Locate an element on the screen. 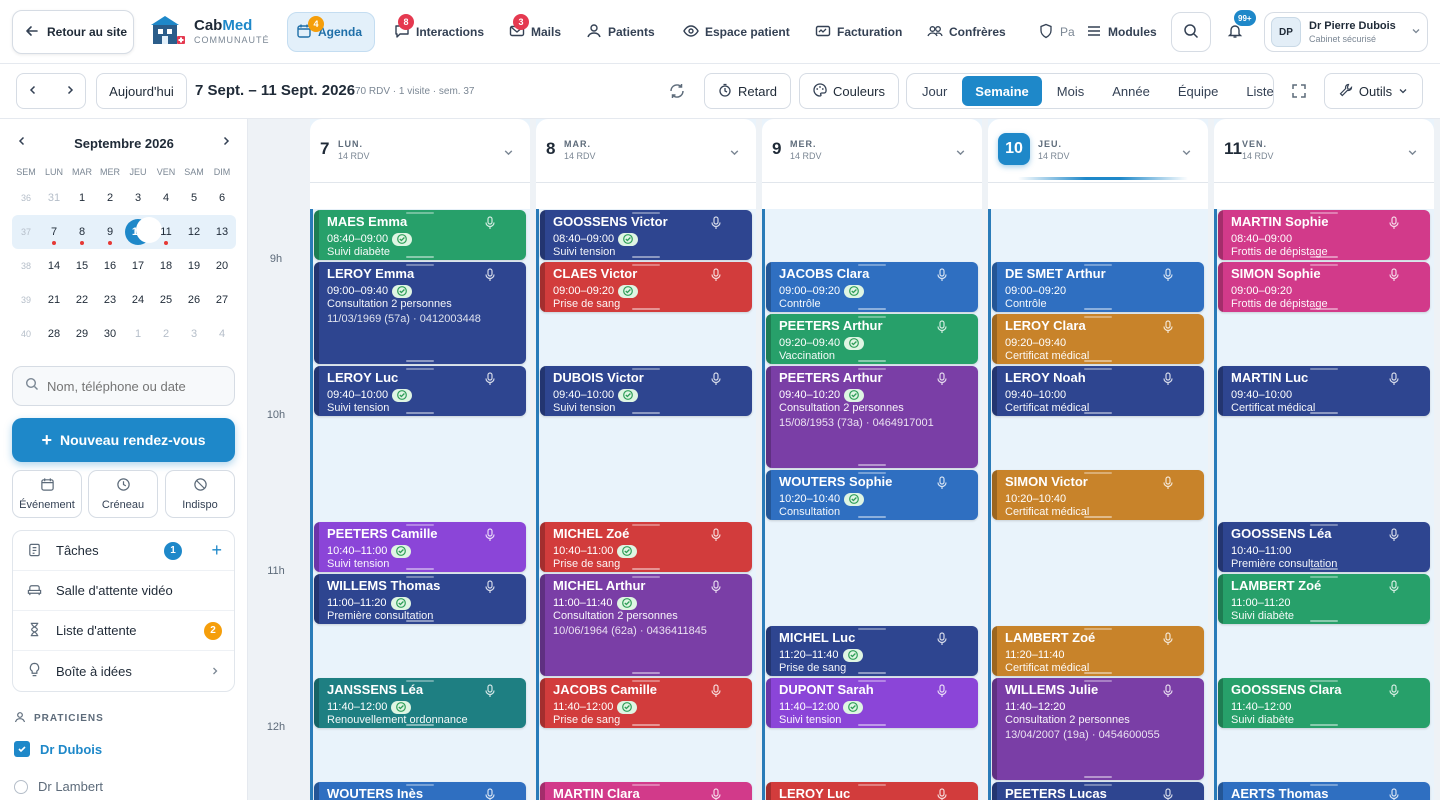 The height and width of the screenshot is (800, 1440). day-header: 7 LUN. 14 RDV is located at coordinates (420, 151).